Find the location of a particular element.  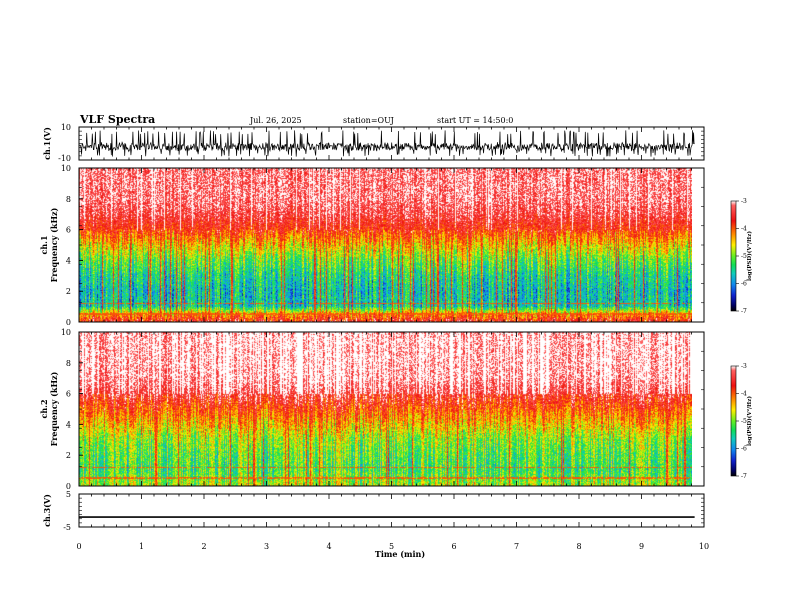

x-tick-label: 3 is located at coordinates (266, 546).